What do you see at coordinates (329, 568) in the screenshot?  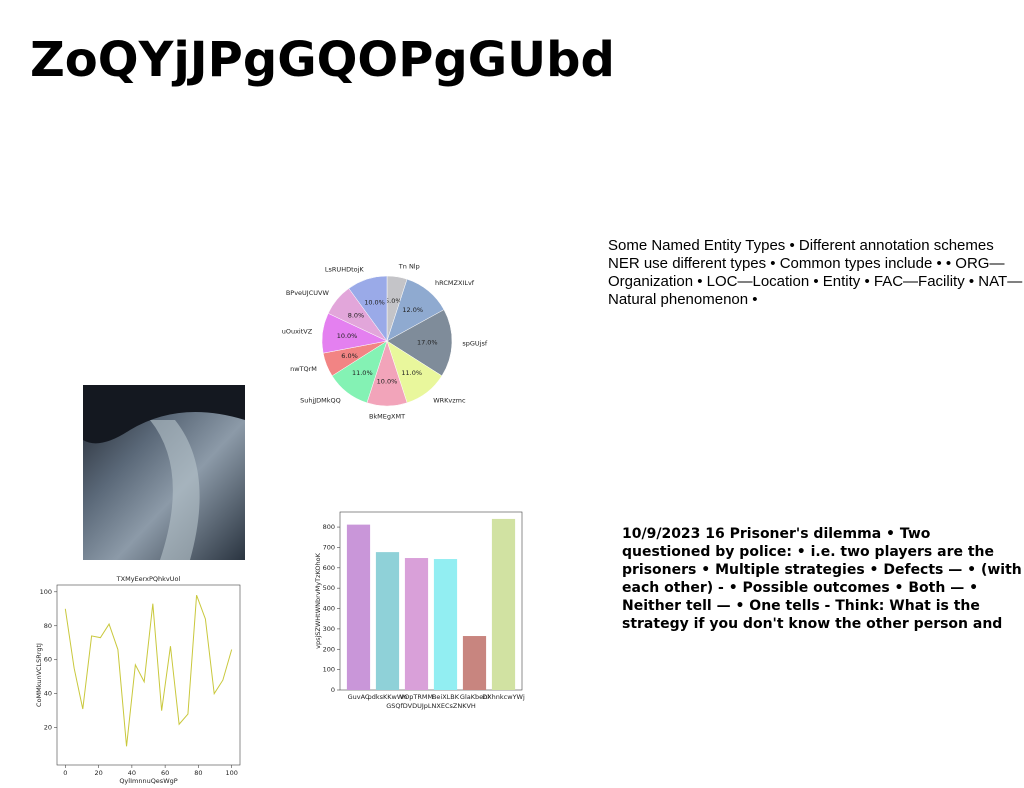 I see `y-tick-label: 600` at bounding box center [329, 568].